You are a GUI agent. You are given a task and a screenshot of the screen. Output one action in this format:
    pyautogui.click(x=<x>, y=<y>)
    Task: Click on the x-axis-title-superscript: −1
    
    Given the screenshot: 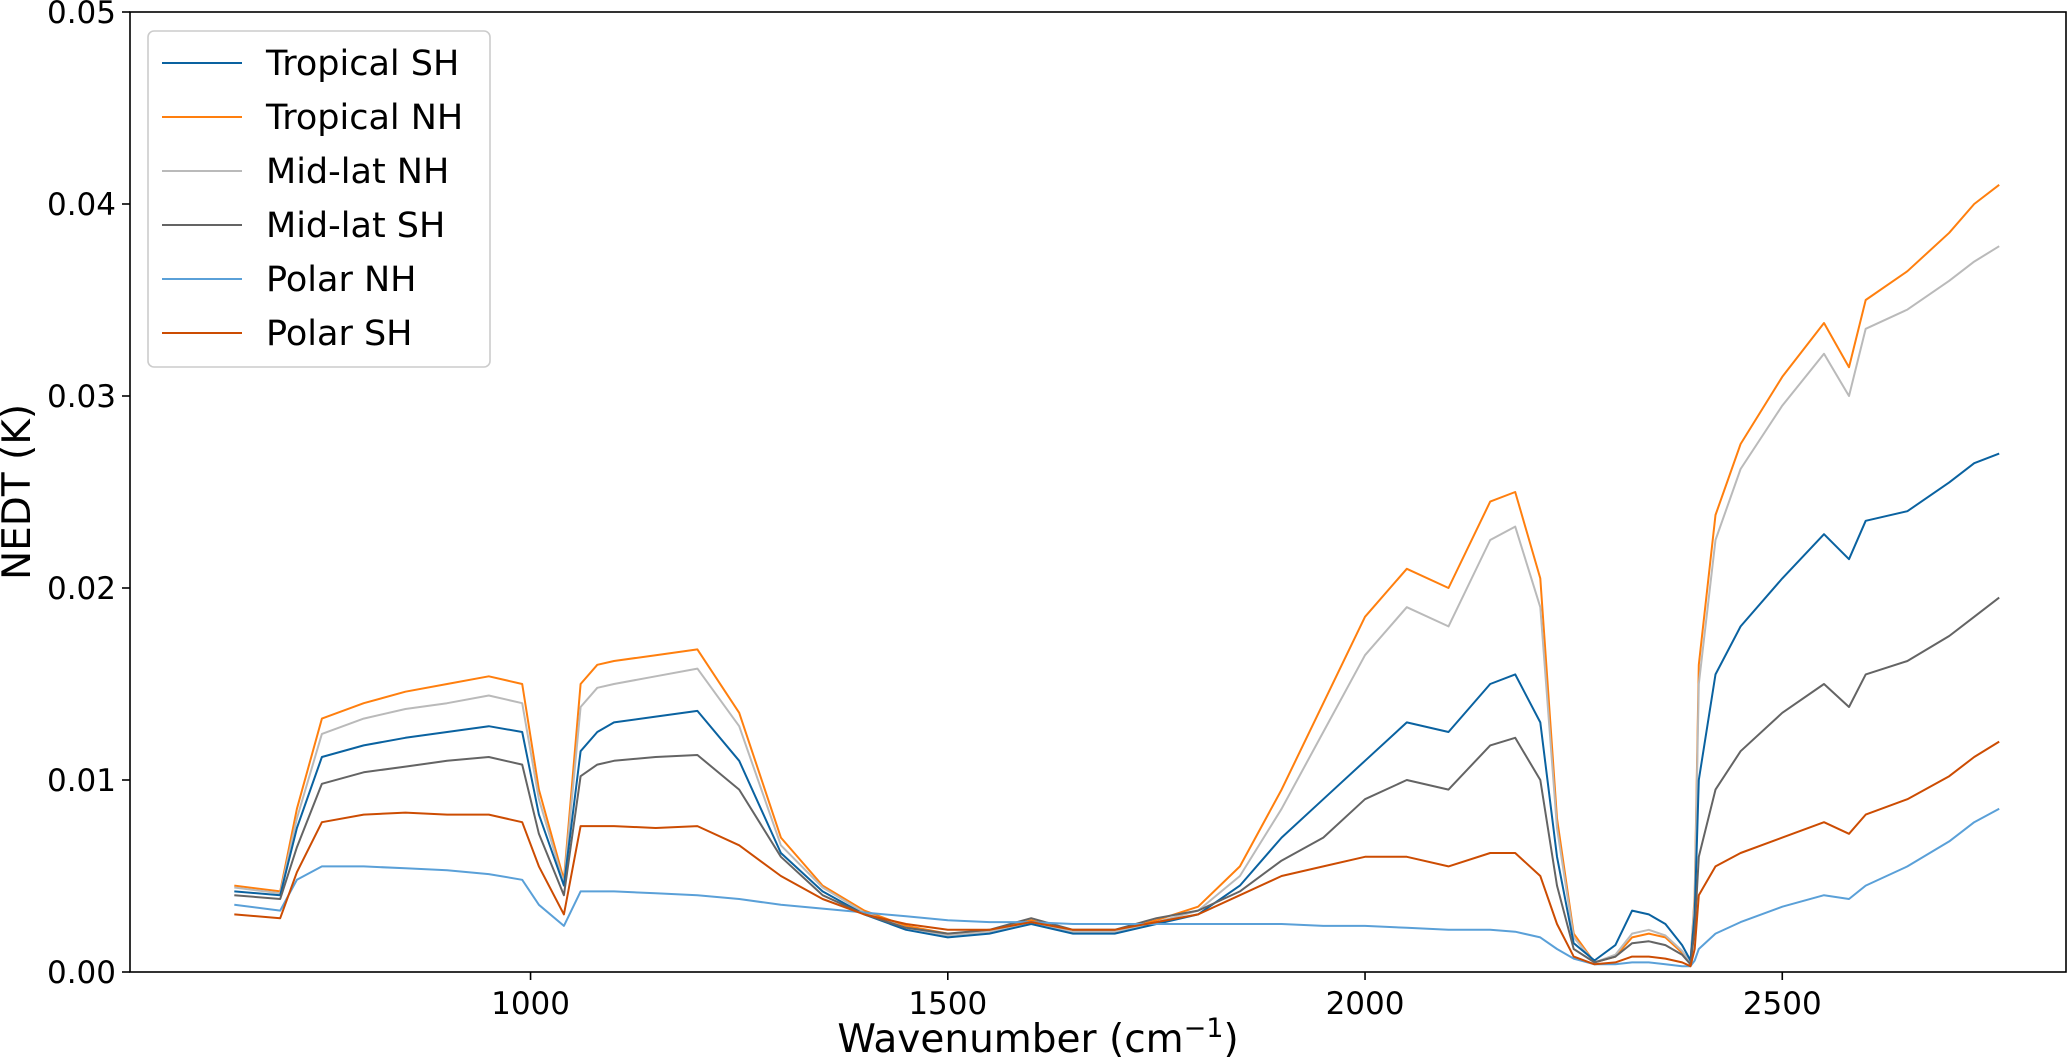 What is the action you would take?
    pyautogui.click(x=1204, y=1028)
    